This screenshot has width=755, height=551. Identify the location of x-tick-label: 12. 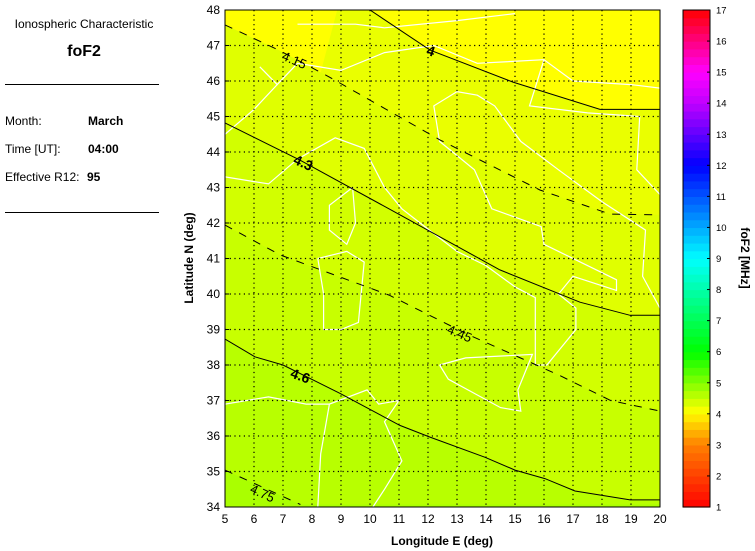
(428, 519).